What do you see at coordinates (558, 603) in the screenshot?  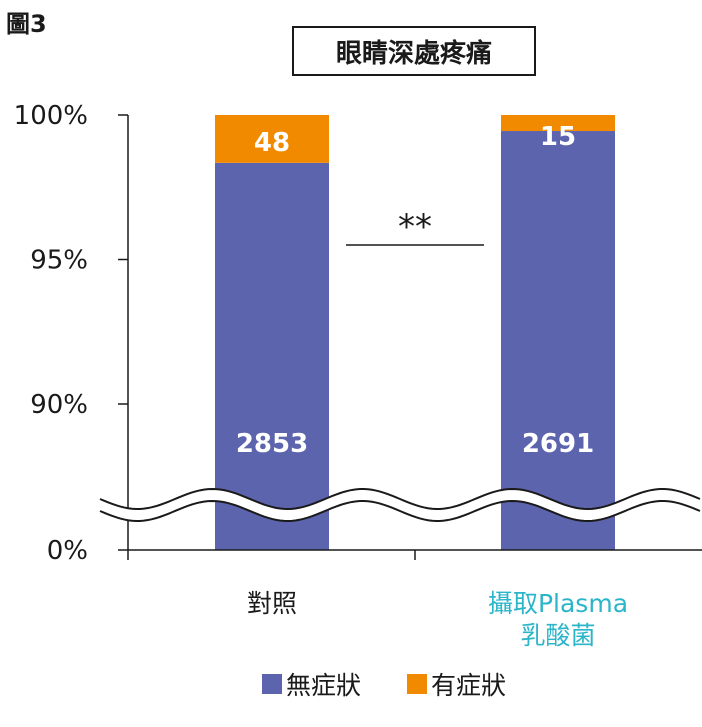 I see `category-label-line: 攝取Plasma` at bounding box center [558, 603].